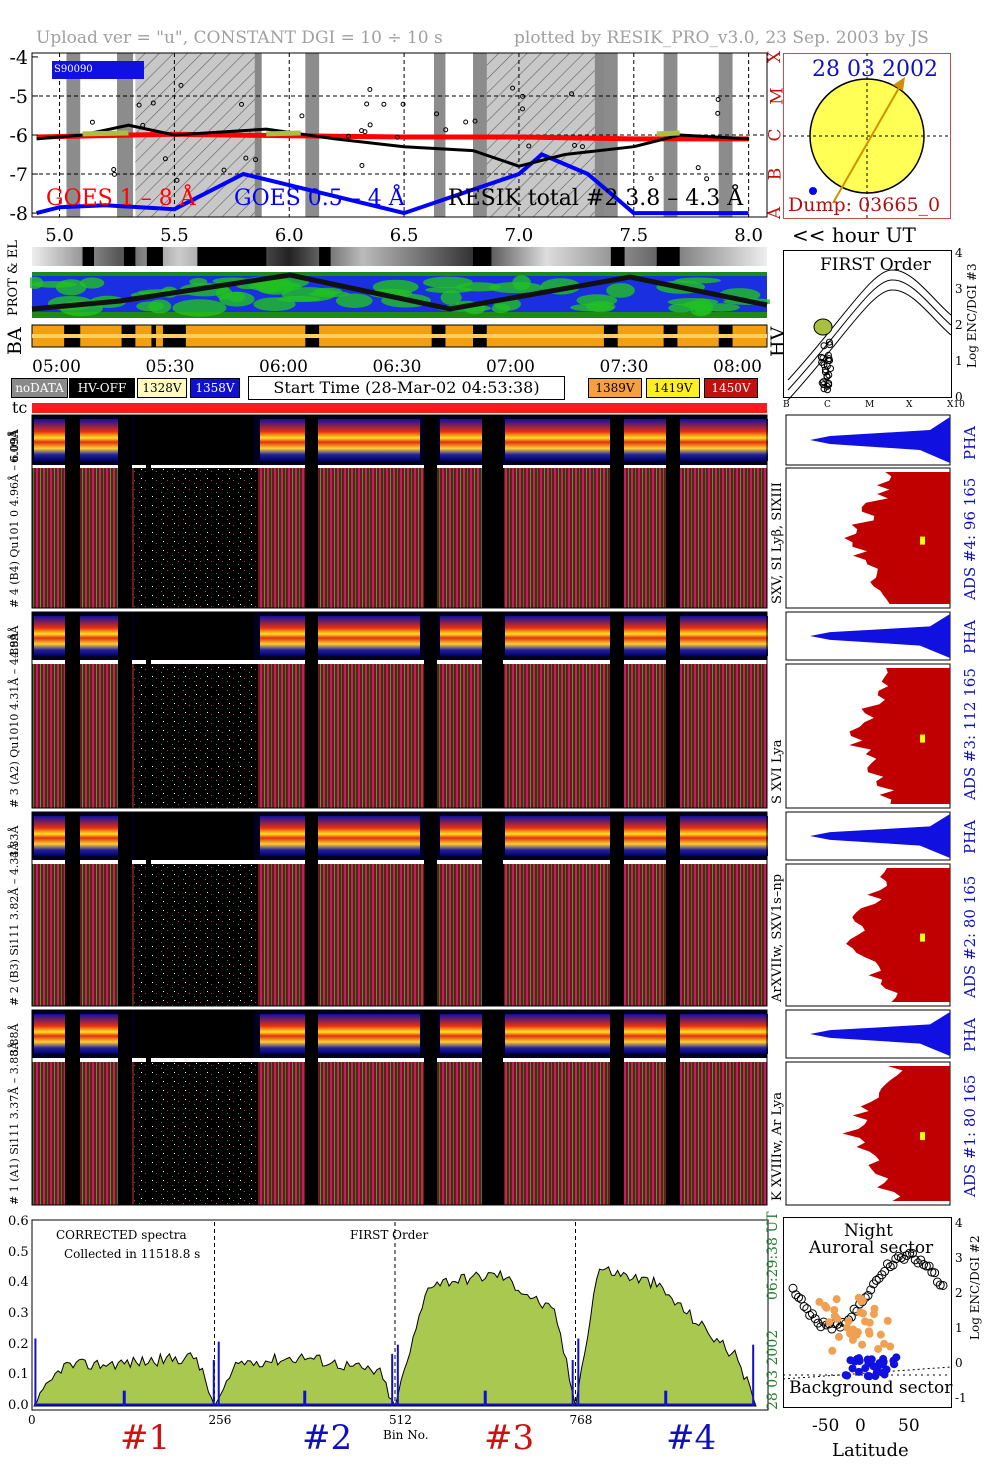  What do you see at coordinates (388, 145) in the screenshot?
I see `goes-panel: -4 -5 -6 -7 -8 5.0 5.5 6.0 6.5 7.0 7.5 8.0` at bounding box center [388, 145].